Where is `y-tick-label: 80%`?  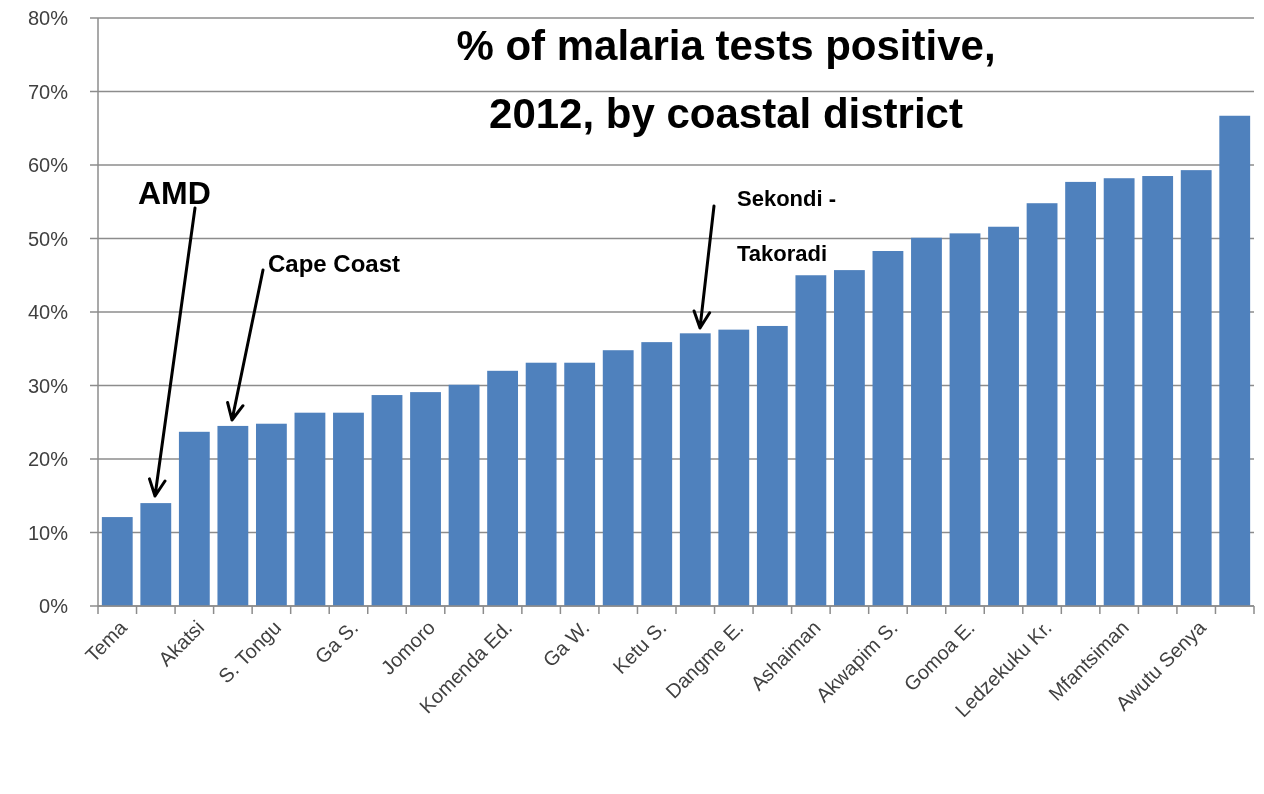 y-tick-label: 80% is located at coordinates (48, 18).